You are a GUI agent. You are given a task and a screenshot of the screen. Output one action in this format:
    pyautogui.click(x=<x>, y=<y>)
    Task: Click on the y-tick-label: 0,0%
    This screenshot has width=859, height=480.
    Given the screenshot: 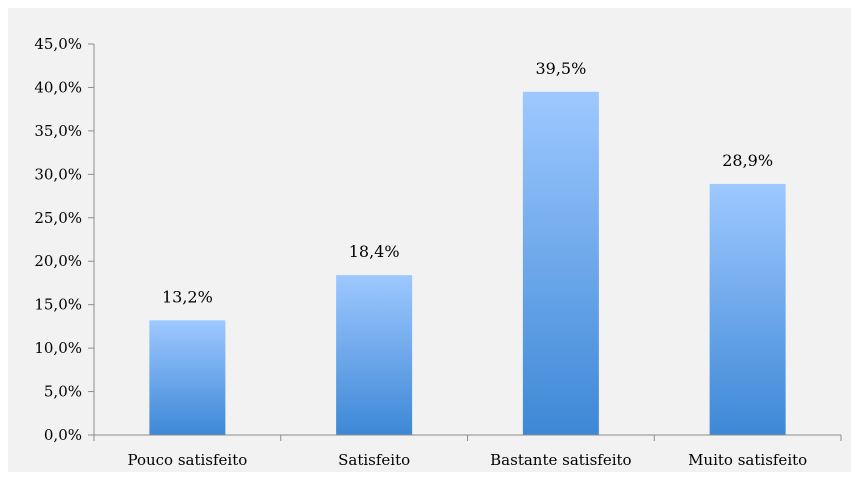 What is the action you would take?
    pyautogui.click(x=63, y=435)
    